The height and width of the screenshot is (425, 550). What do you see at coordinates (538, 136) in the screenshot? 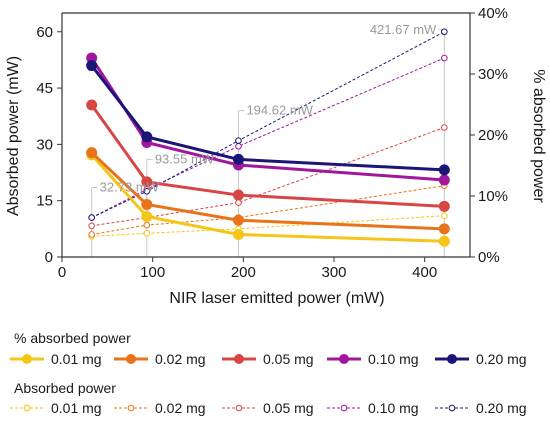
I see `y-axis-right-title: % absorbed power` at bounding box center [538, 136].